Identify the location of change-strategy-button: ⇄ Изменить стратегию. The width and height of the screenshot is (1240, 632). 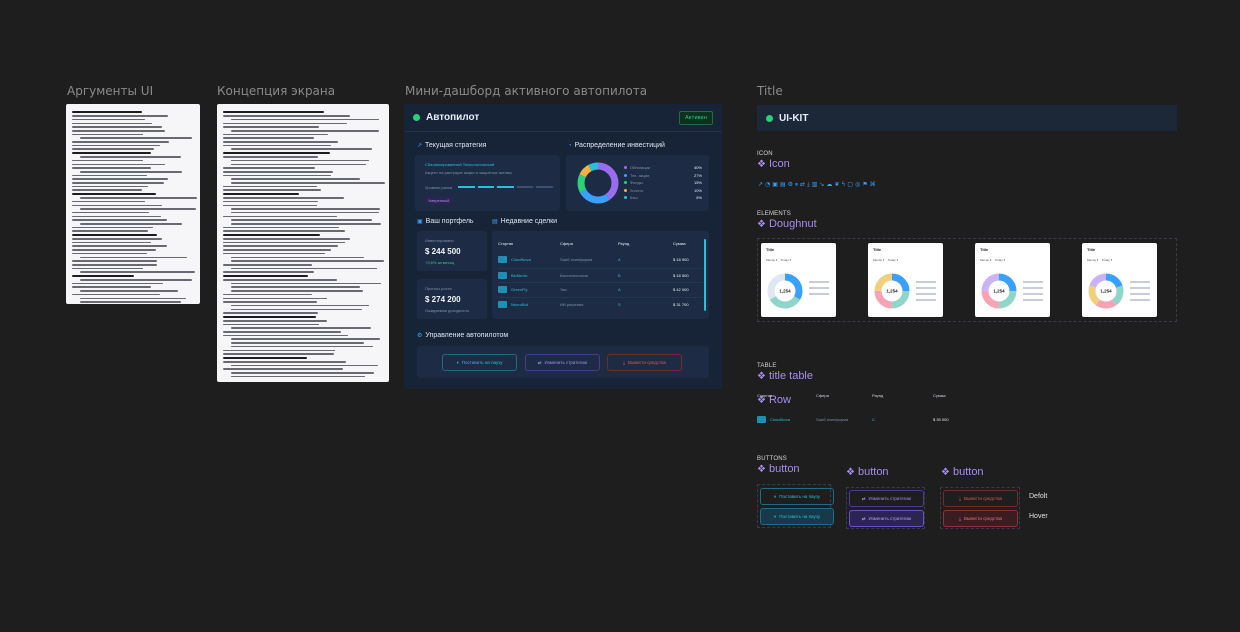
(562, 362).